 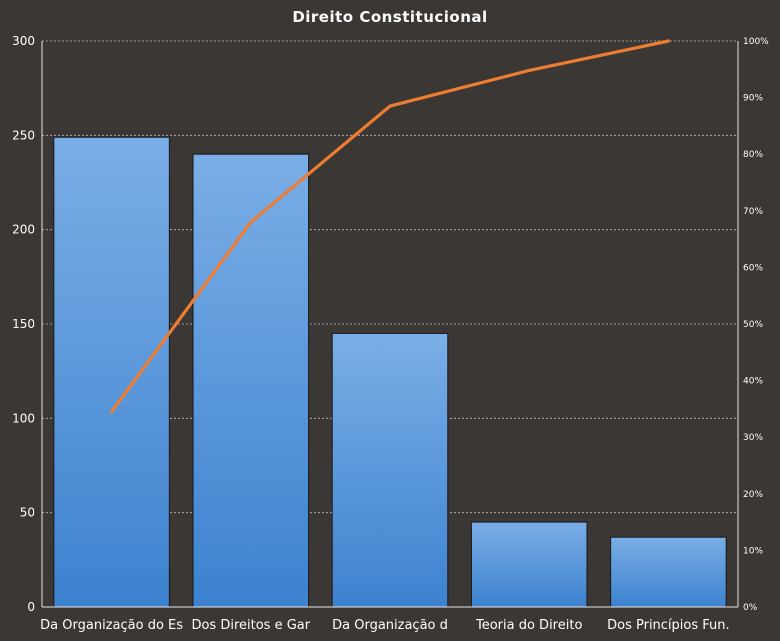 I want to click on y-tick-label: 50, so click(x=27, y=513).